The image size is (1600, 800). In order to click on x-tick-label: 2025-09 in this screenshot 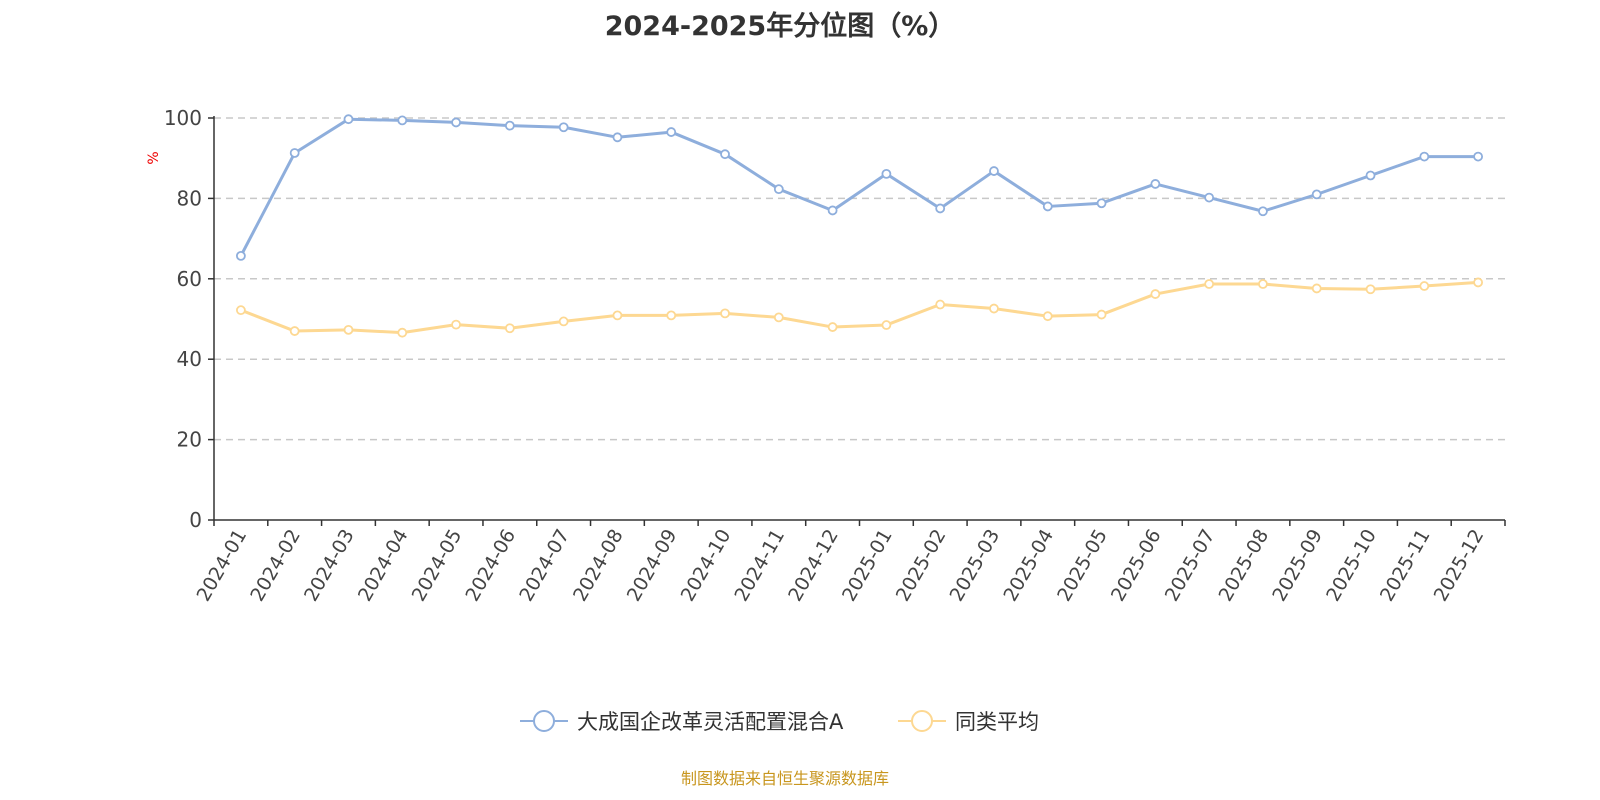, I will do `click(1297, 566)`.